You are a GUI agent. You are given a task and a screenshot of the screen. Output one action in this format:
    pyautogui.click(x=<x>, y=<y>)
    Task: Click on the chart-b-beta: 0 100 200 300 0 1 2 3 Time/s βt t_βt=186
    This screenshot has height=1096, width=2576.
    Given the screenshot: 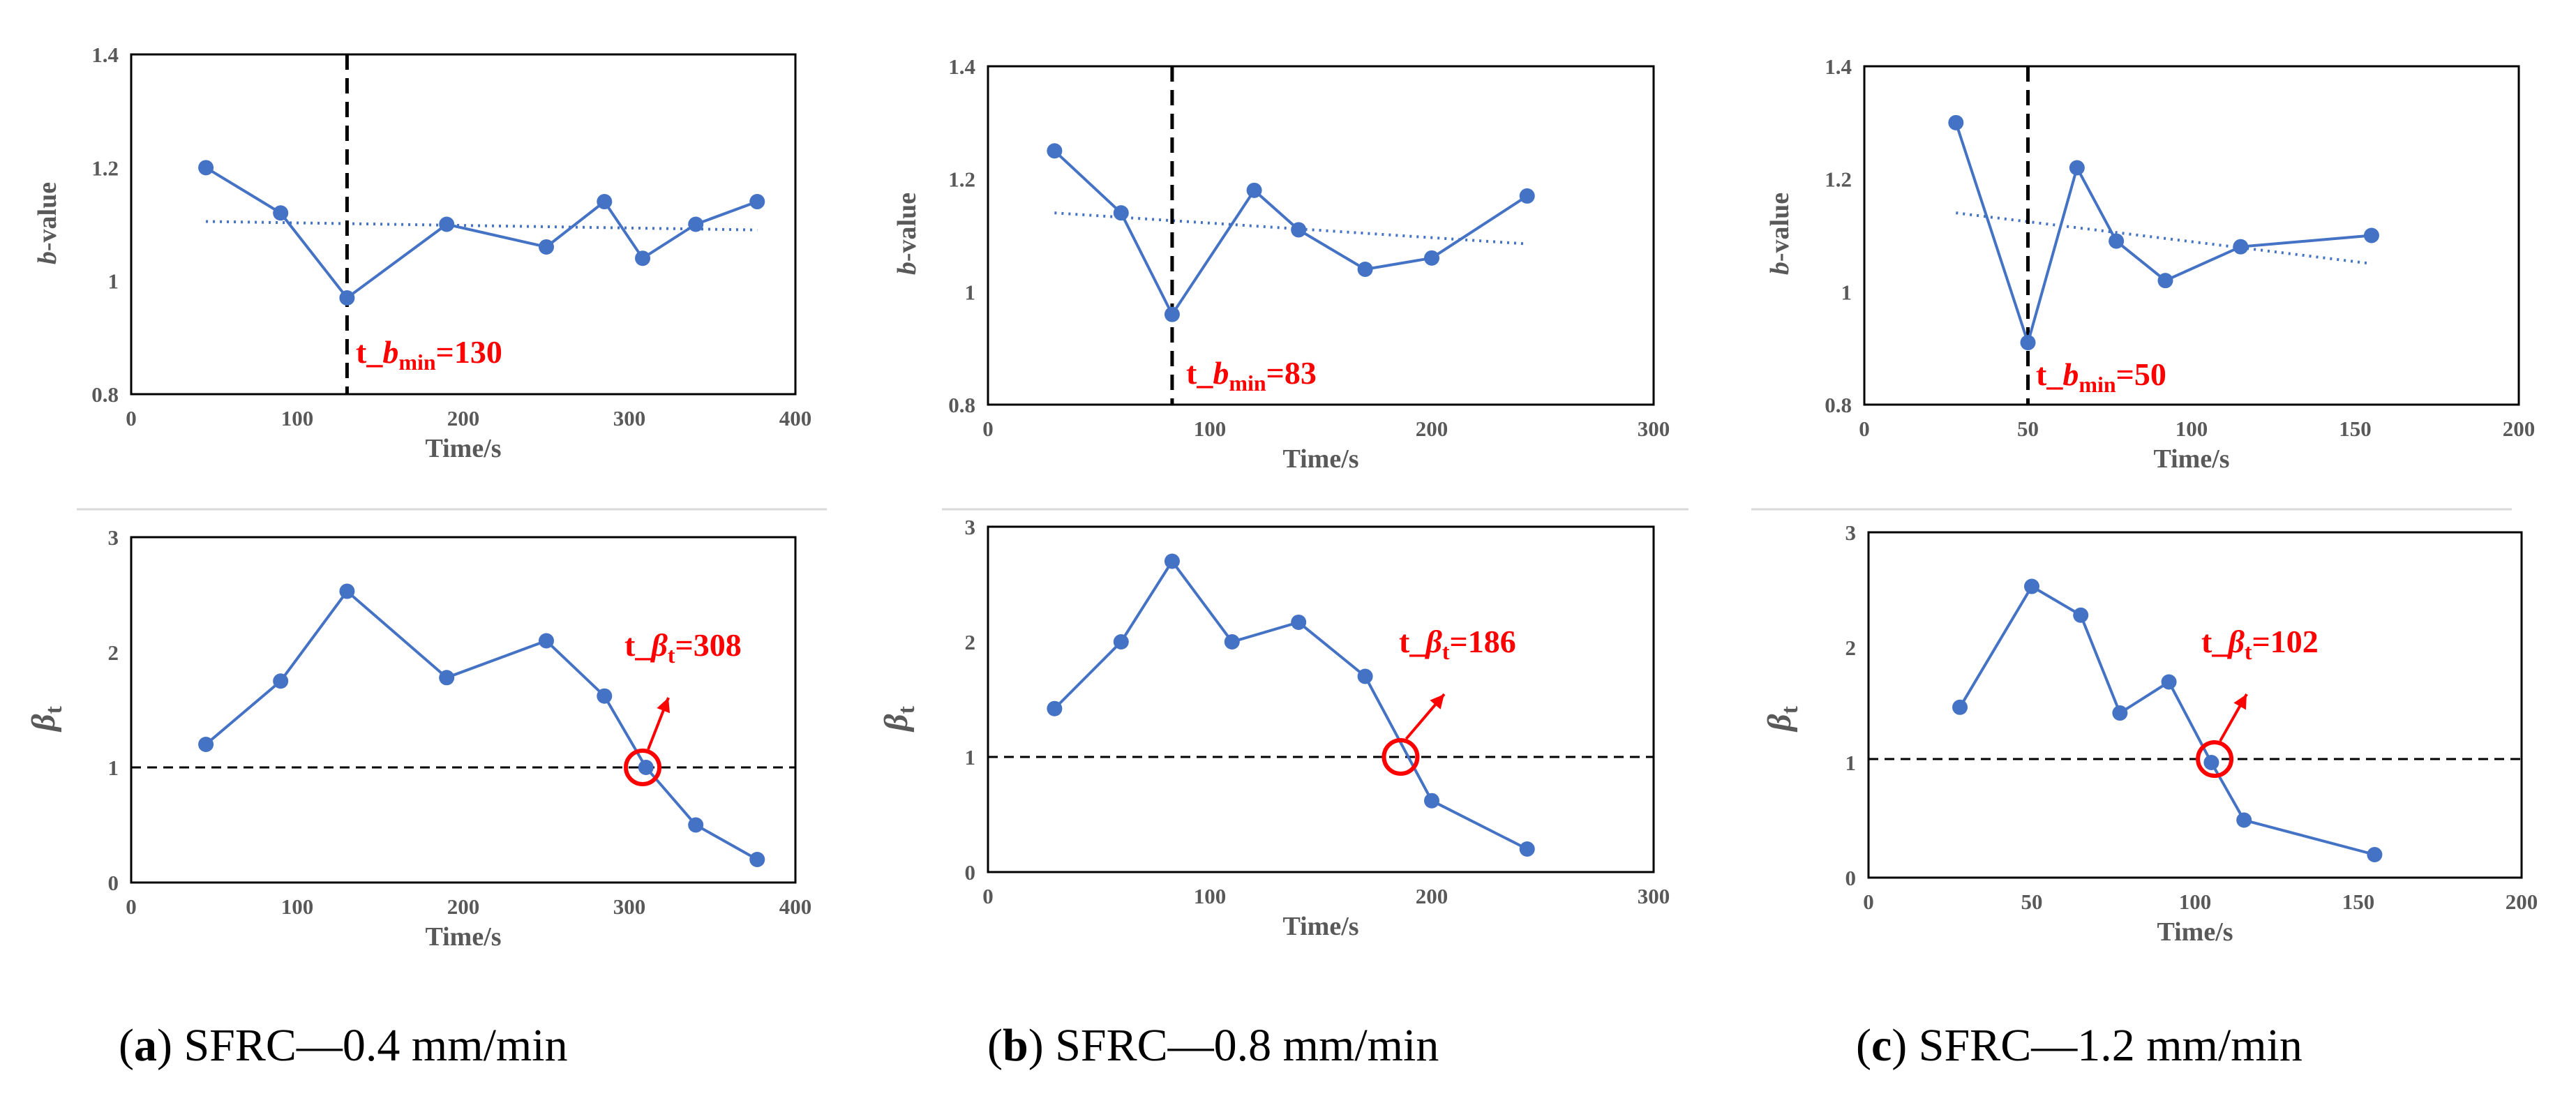 What is the action you would take?
    pyautogui.click(x=1274, y=728)
    